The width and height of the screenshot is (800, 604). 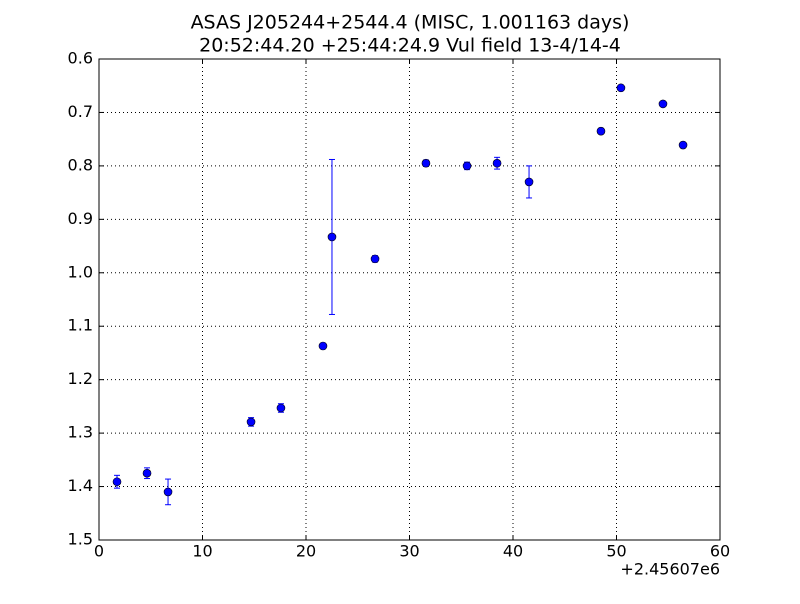 What do you see at coordinates (513, 551) in the screenshot?
I see `x-tick-label: 40` at bounding box center [513, 551].